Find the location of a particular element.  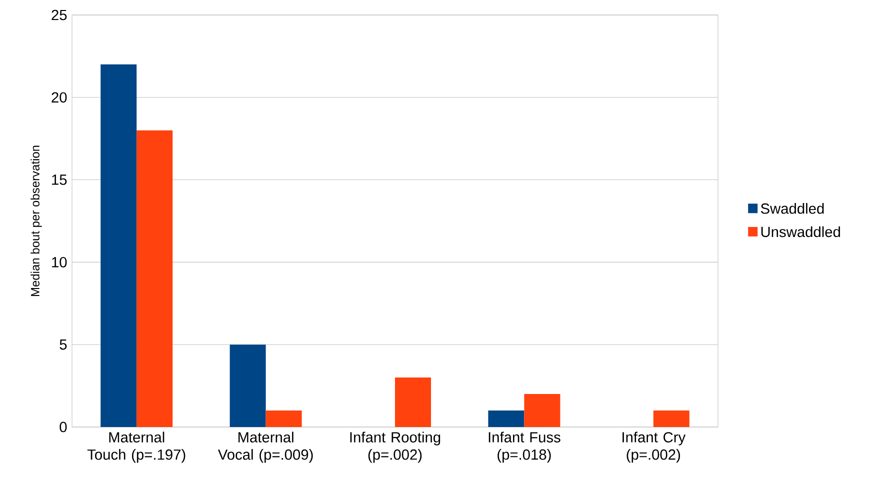

y-tick-label: 5 is located at coordinates (63, 344).